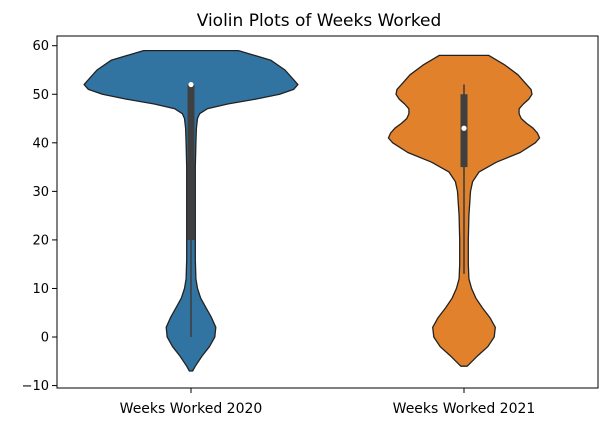 Image resolution: width=611 pixels, height=428 pixels. I want to click on y-tick-label: 40, so click(40, 143).